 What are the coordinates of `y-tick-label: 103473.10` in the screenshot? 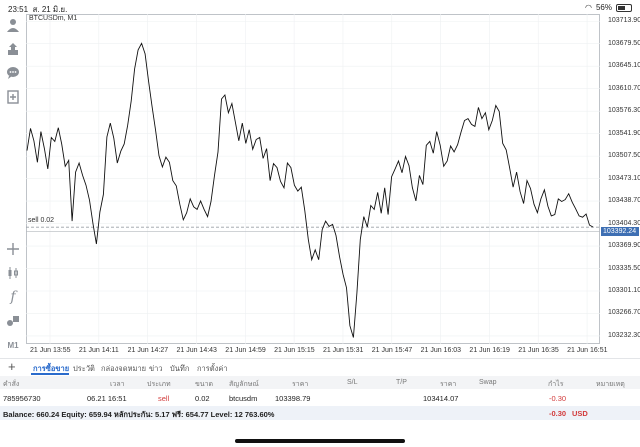 It's located at (624, 178).